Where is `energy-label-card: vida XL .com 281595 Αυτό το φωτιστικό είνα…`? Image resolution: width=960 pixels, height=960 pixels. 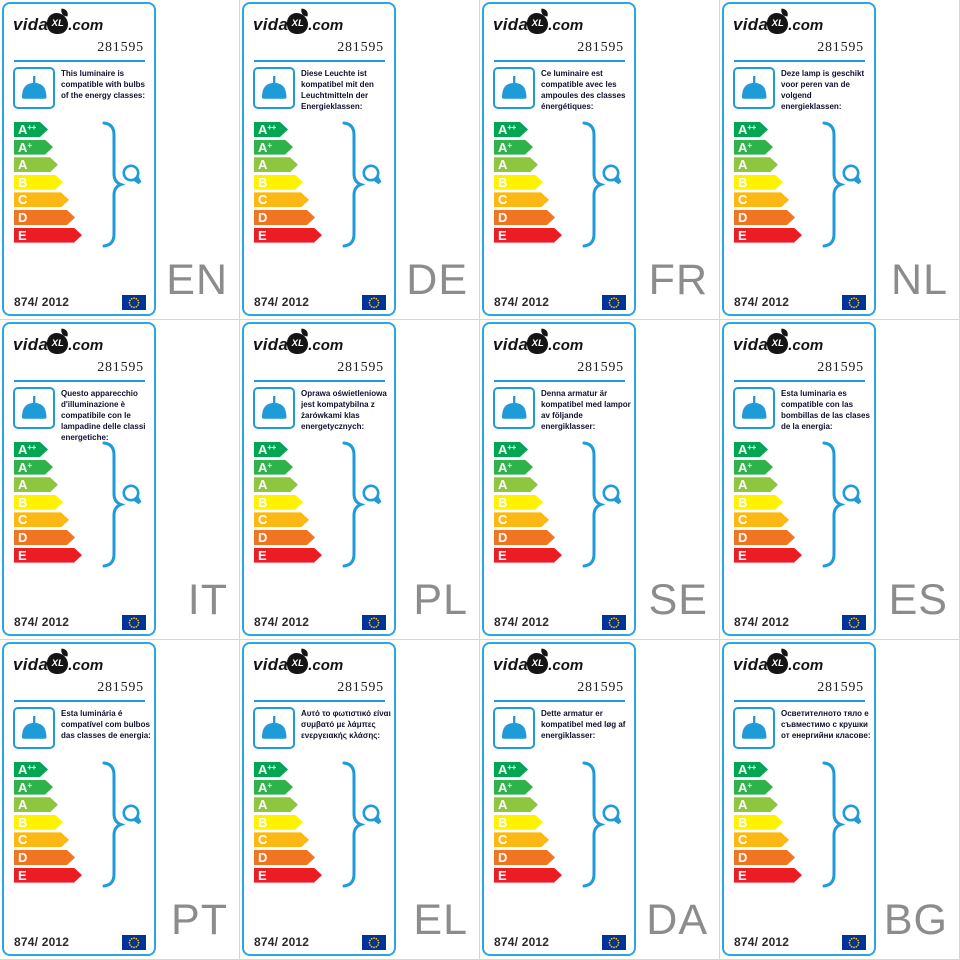 energy-label-card: vida XL .com 281595 Αυτό το φωτιστικό είνα… is located at coordinates (319, 799).